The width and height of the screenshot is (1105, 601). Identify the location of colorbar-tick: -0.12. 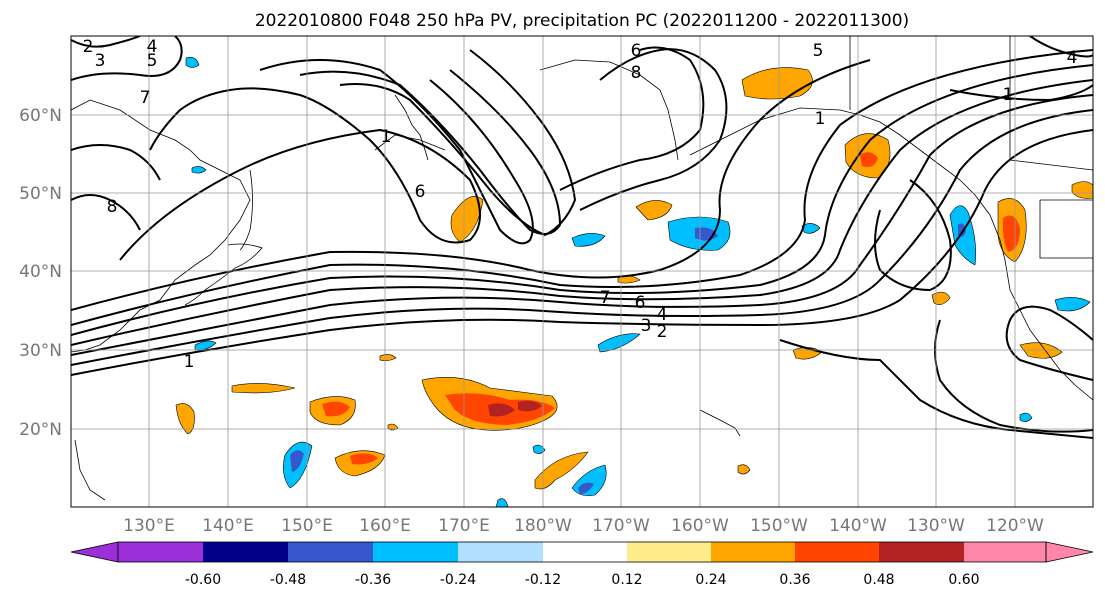
(543, 580).